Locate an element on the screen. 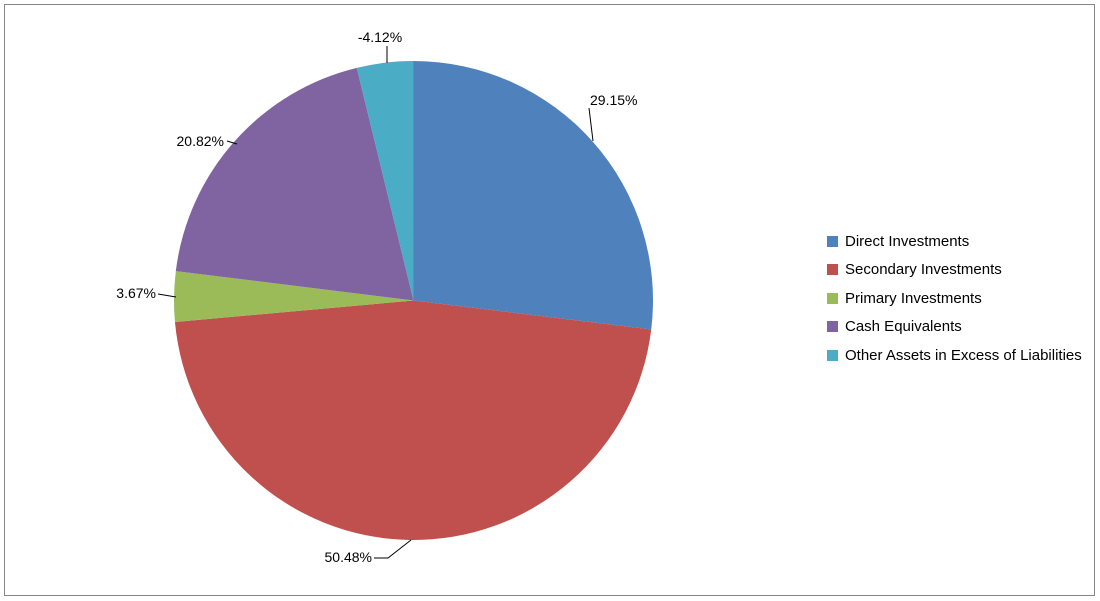  legend-item-primary-investments: Primary Investments is located at coordinates (954, 298).